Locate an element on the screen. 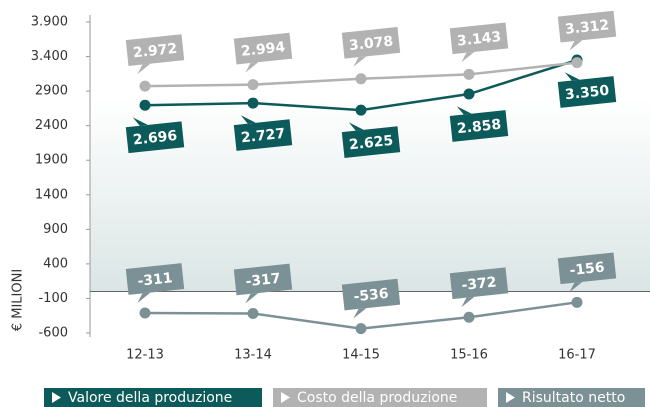 The image size is (650, 407). label-text: 2.994 is located at coordinates (263, 49).